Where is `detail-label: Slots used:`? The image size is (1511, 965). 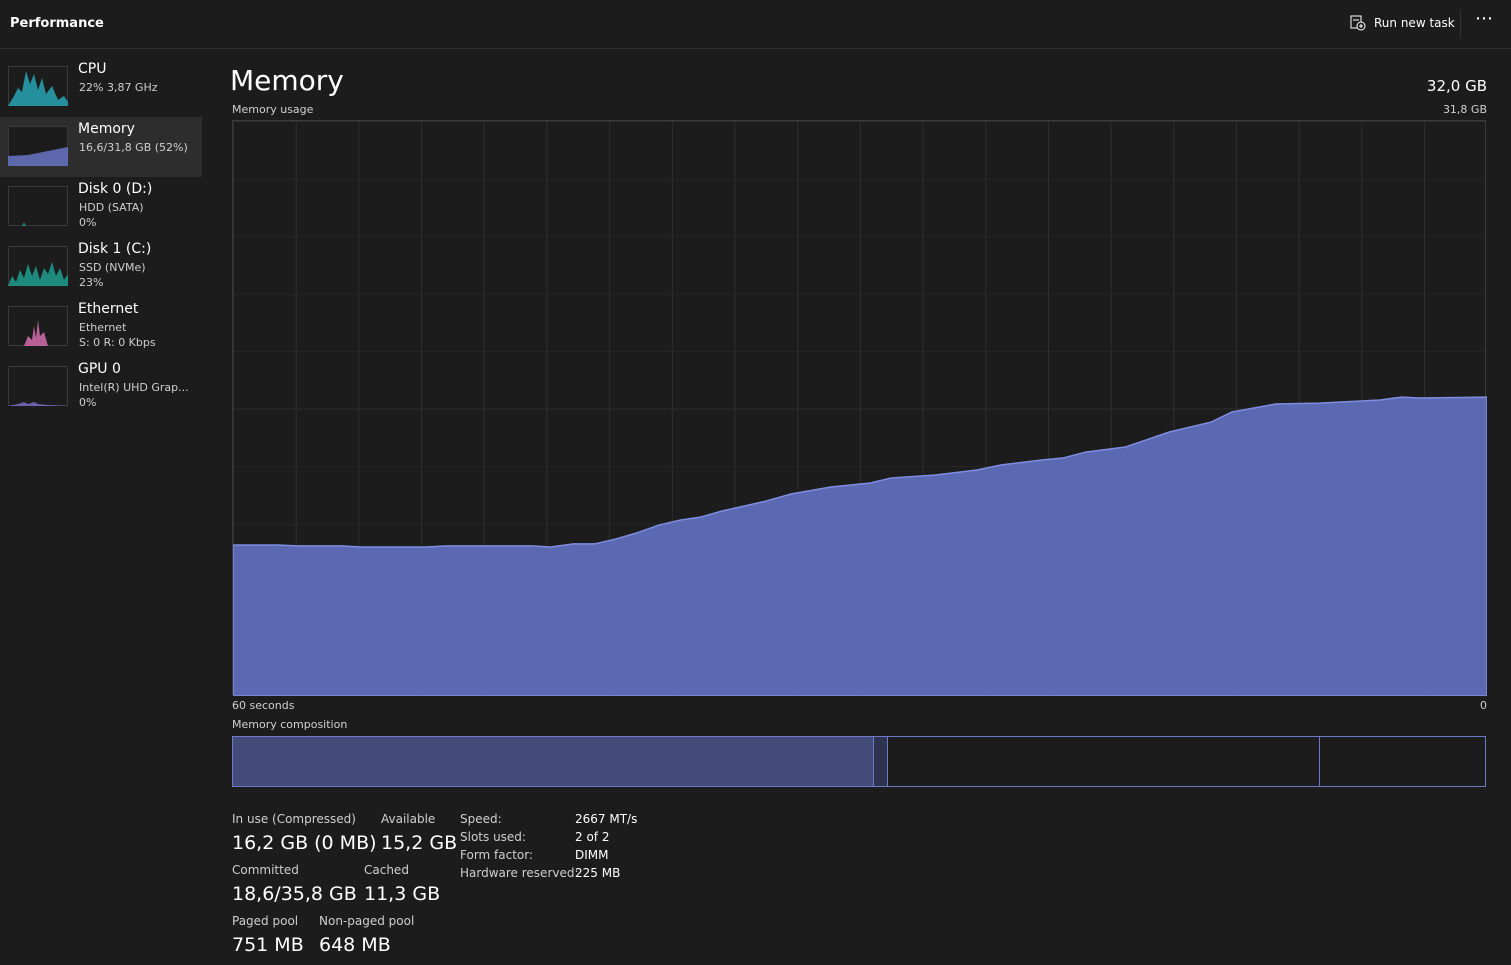
detail-label: Slots used: is located at coordinates (493, 837).